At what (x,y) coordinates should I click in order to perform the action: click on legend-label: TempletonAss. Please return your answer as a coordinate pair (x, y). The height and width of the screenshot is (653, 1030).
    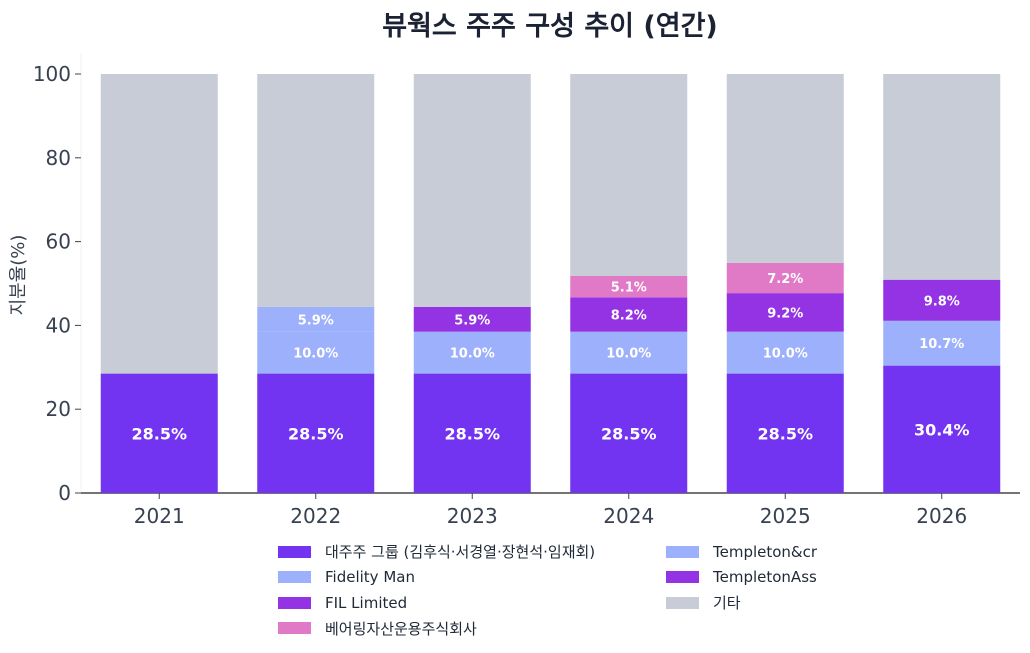
    Looking at the image, I should click on (765, 577).